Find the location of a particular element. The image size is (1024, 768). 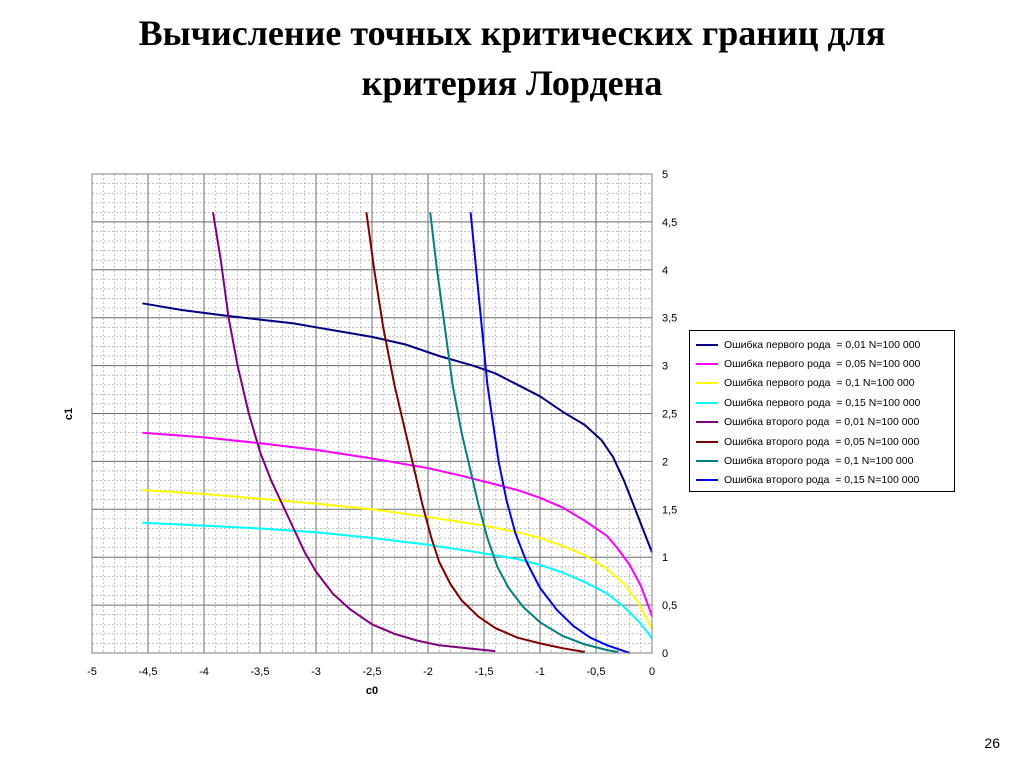

slide-title-line-2: критерия Лордена is located at coordinates (512, 83).